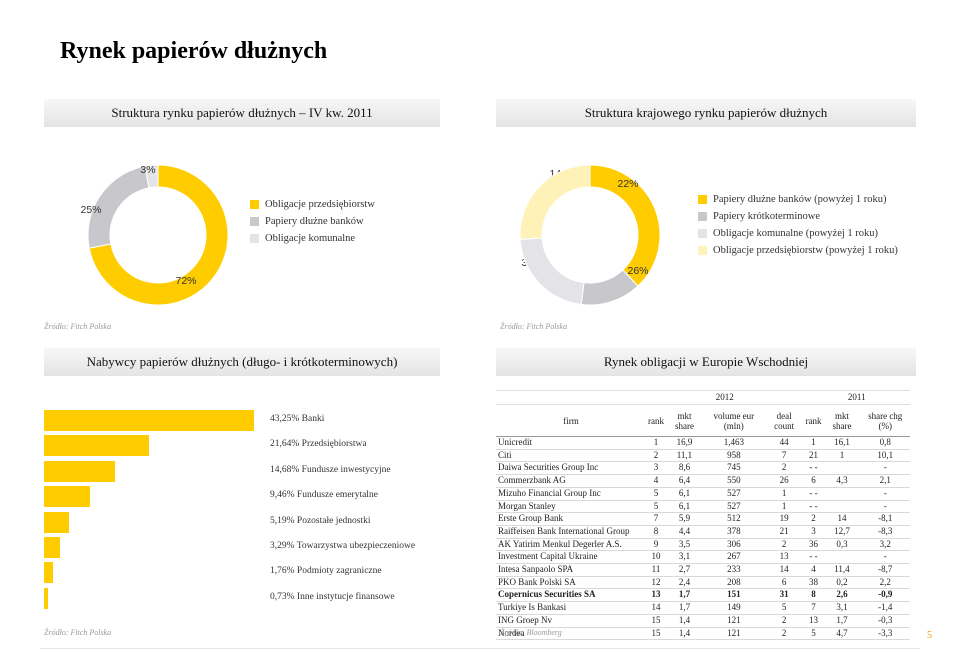 This screenshot has width=960, height=665. Describe the element at coordinates (333, 520) in the screenshot. I see `bar-category-label: Pozostałe jednostki` at that location.